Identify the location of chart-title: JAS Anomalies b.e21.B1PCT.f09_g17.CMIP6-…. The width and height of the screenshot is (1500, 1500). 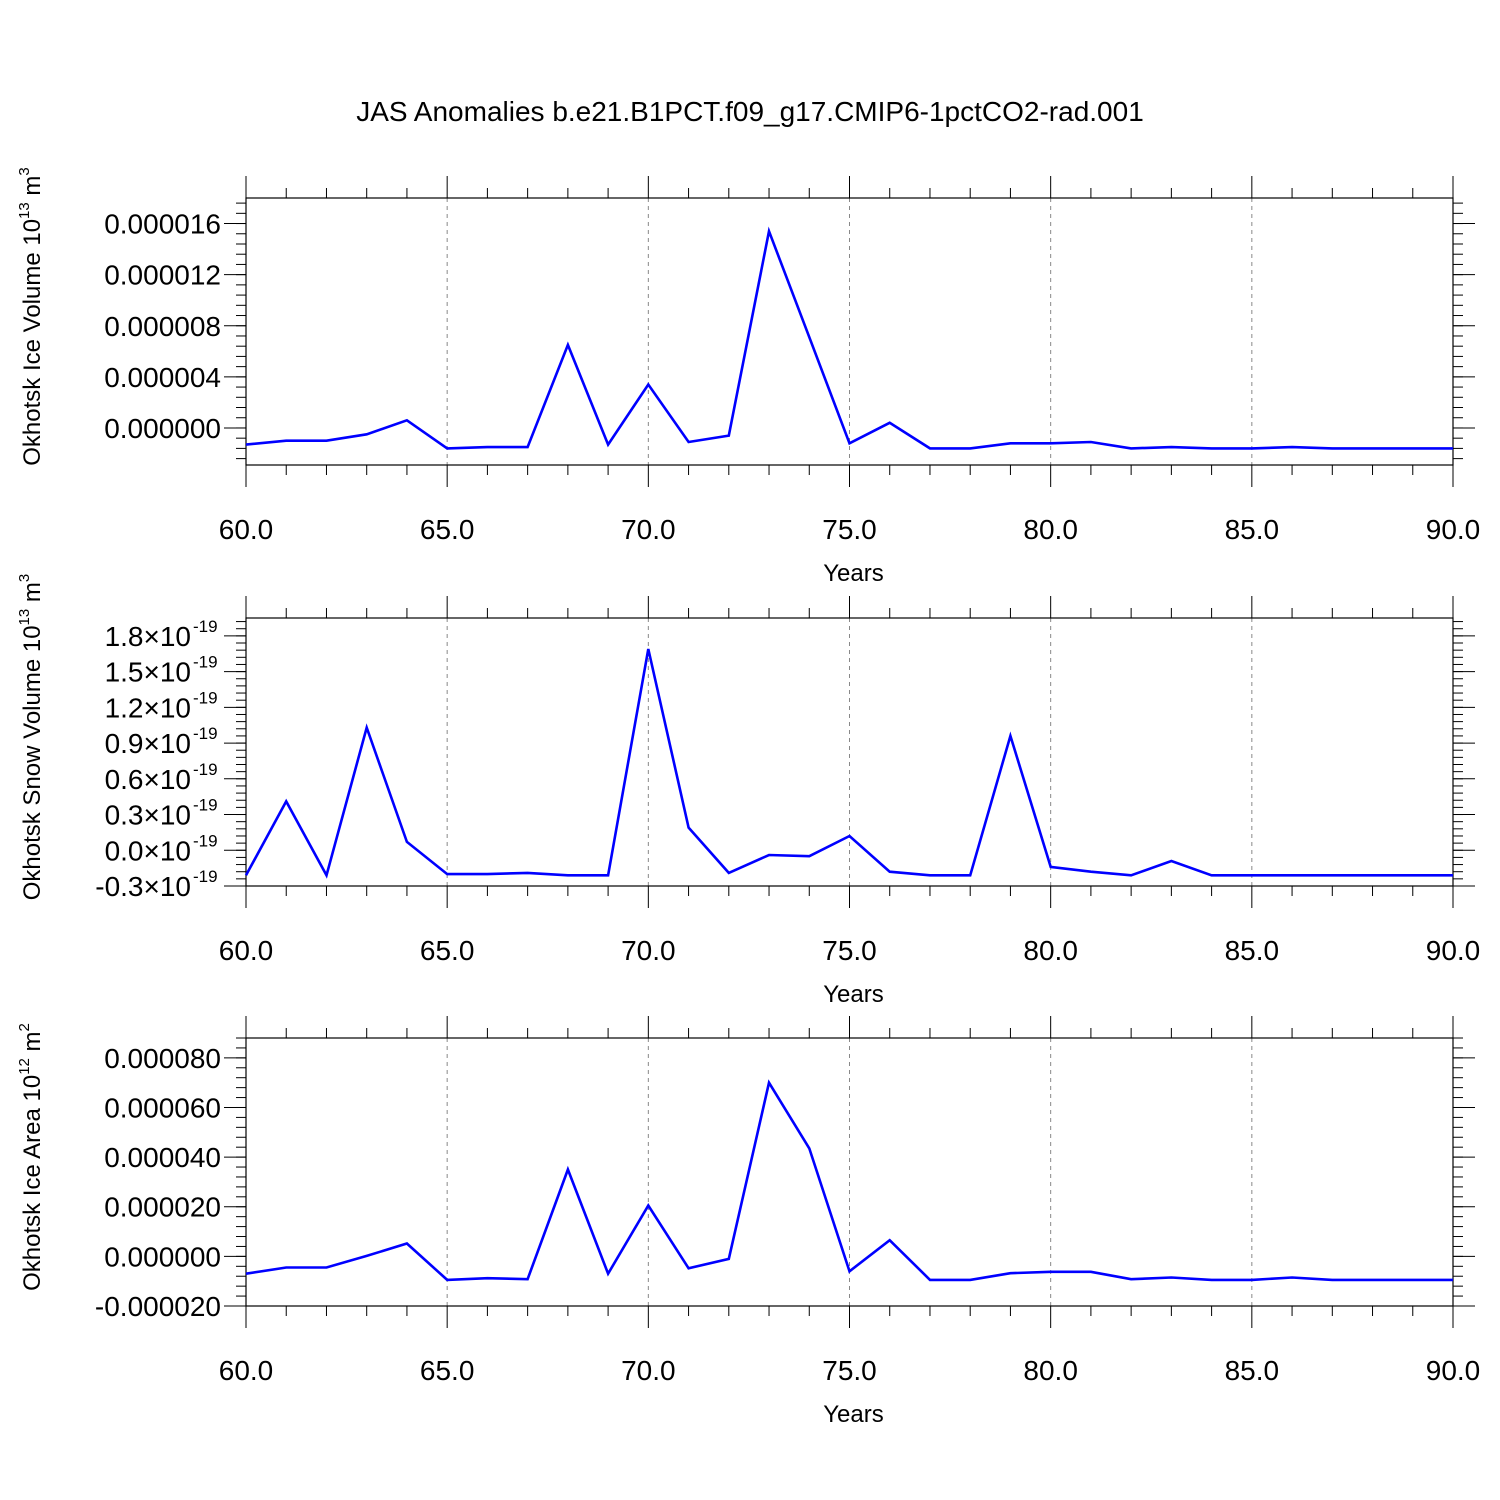
(750, 111).